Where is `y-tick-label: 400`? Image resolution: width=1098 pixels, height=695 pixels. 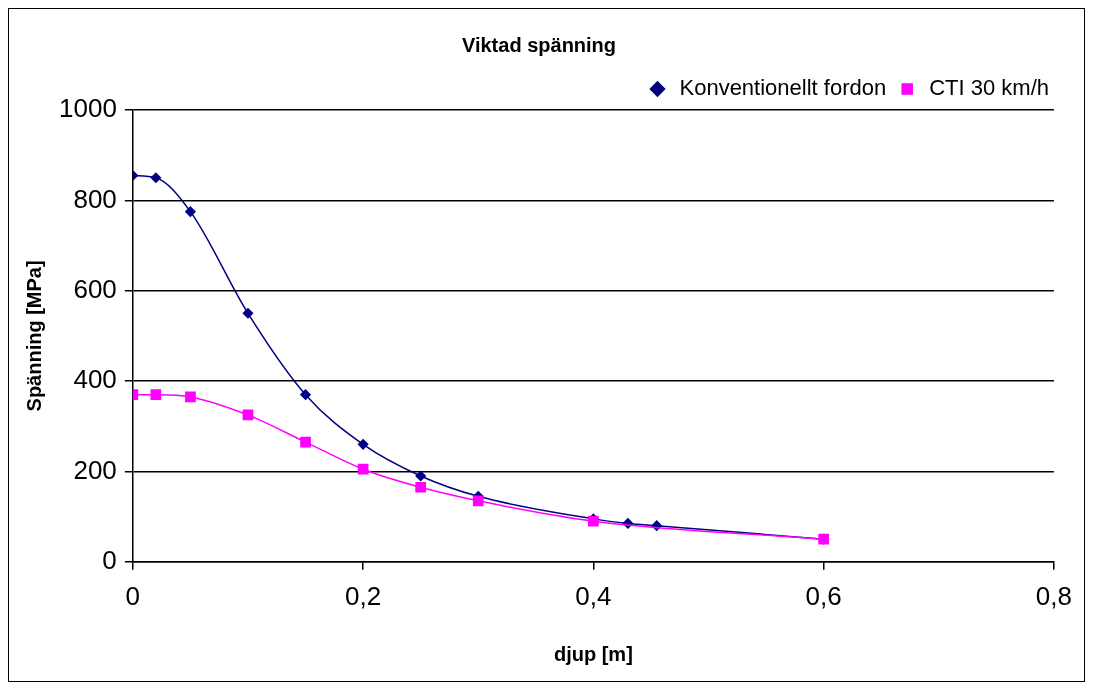 y-tick-label: 400 is located at coordinates (95, 379).